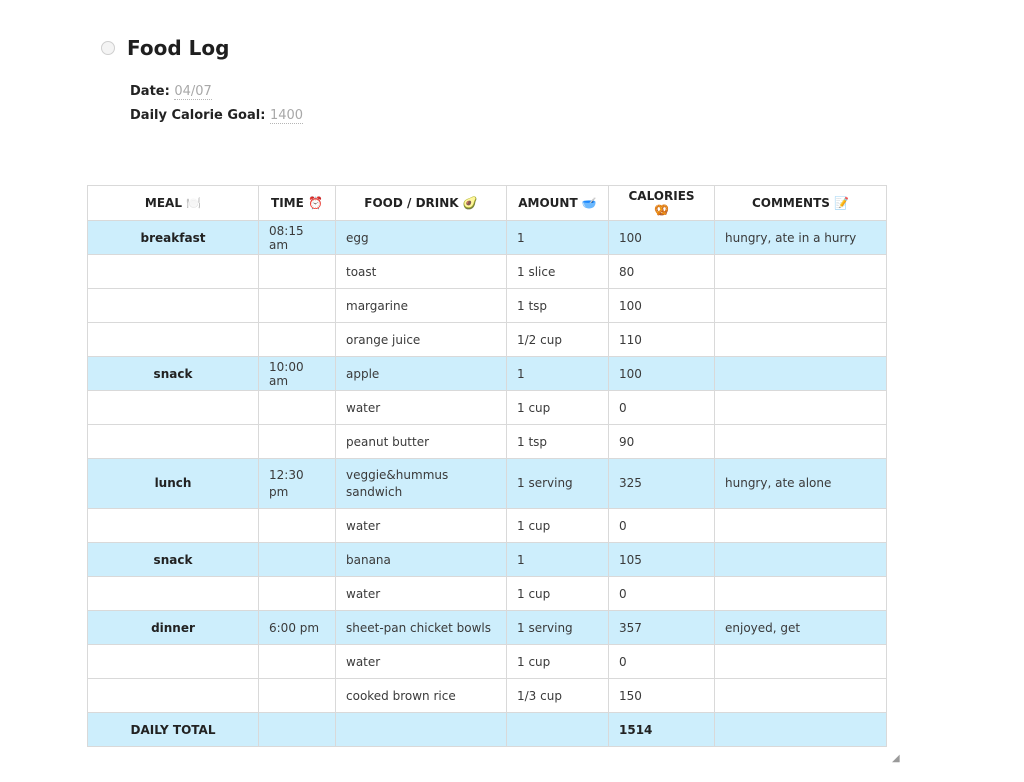  I want to click on food-cell: veggie&hummus sandwich, so click(421, 483).